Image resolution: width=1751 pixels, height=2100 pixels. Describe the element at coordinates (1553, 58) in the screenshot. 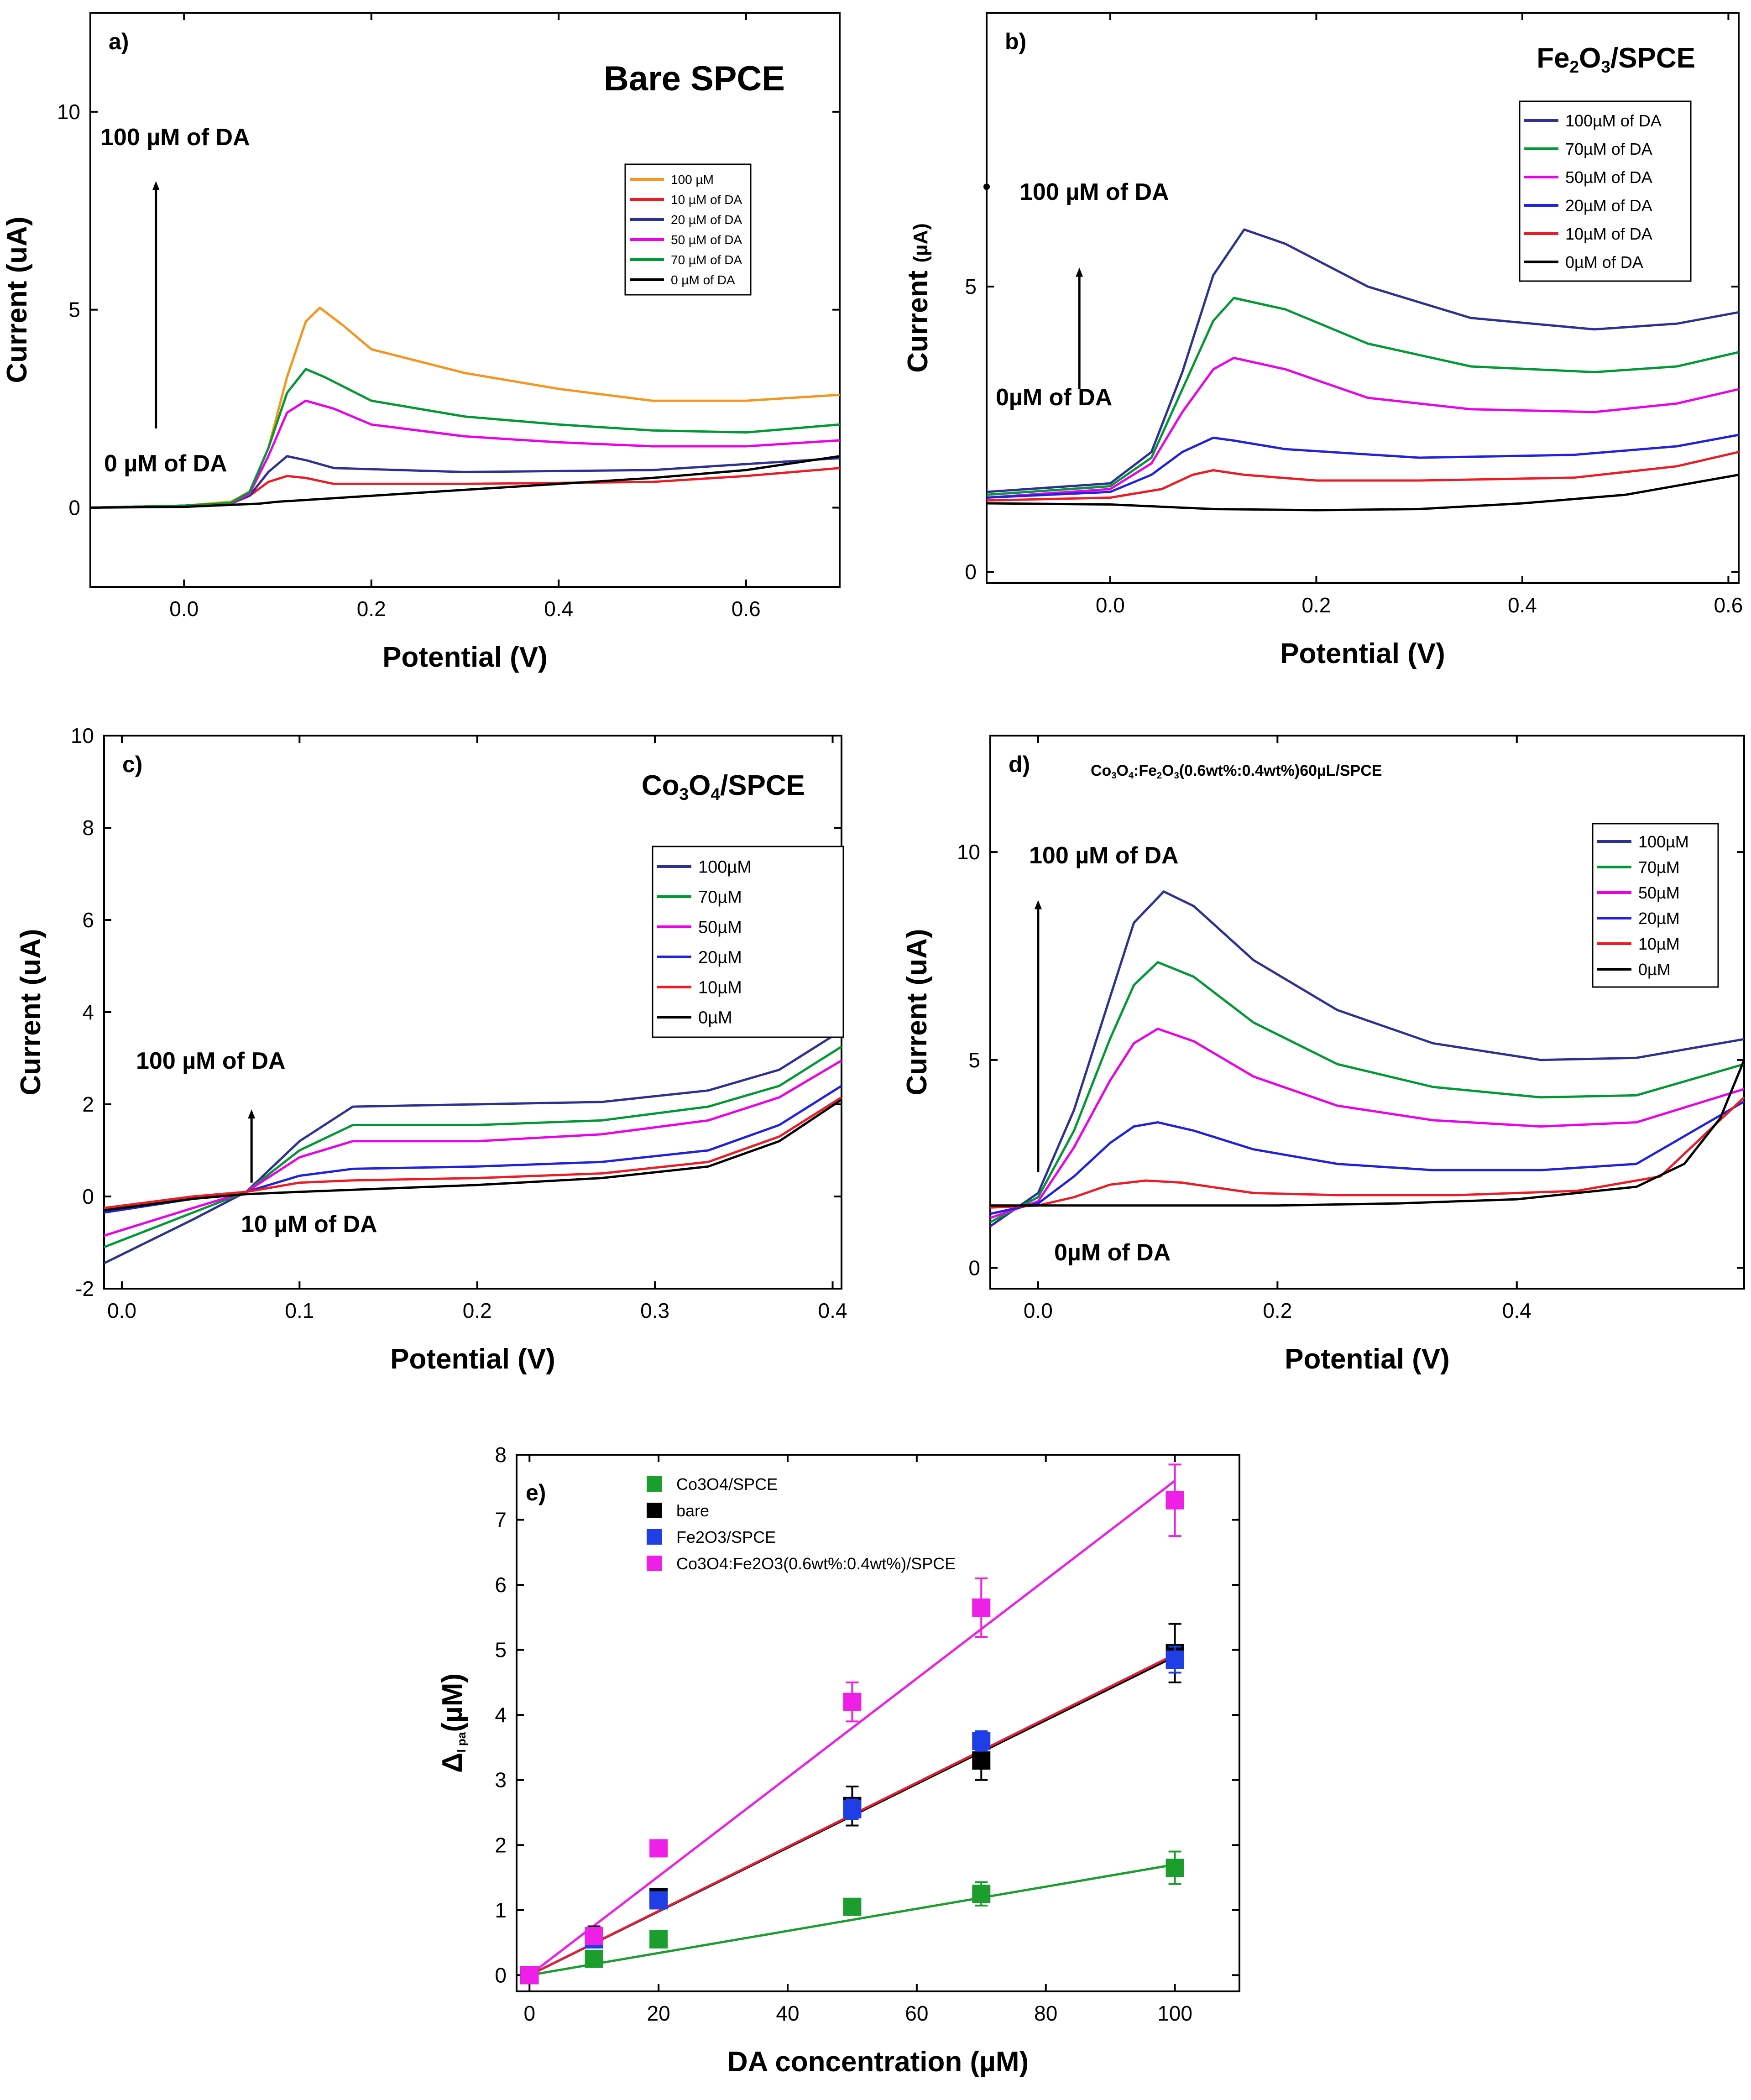

I see `title-part: Fe` at that location.